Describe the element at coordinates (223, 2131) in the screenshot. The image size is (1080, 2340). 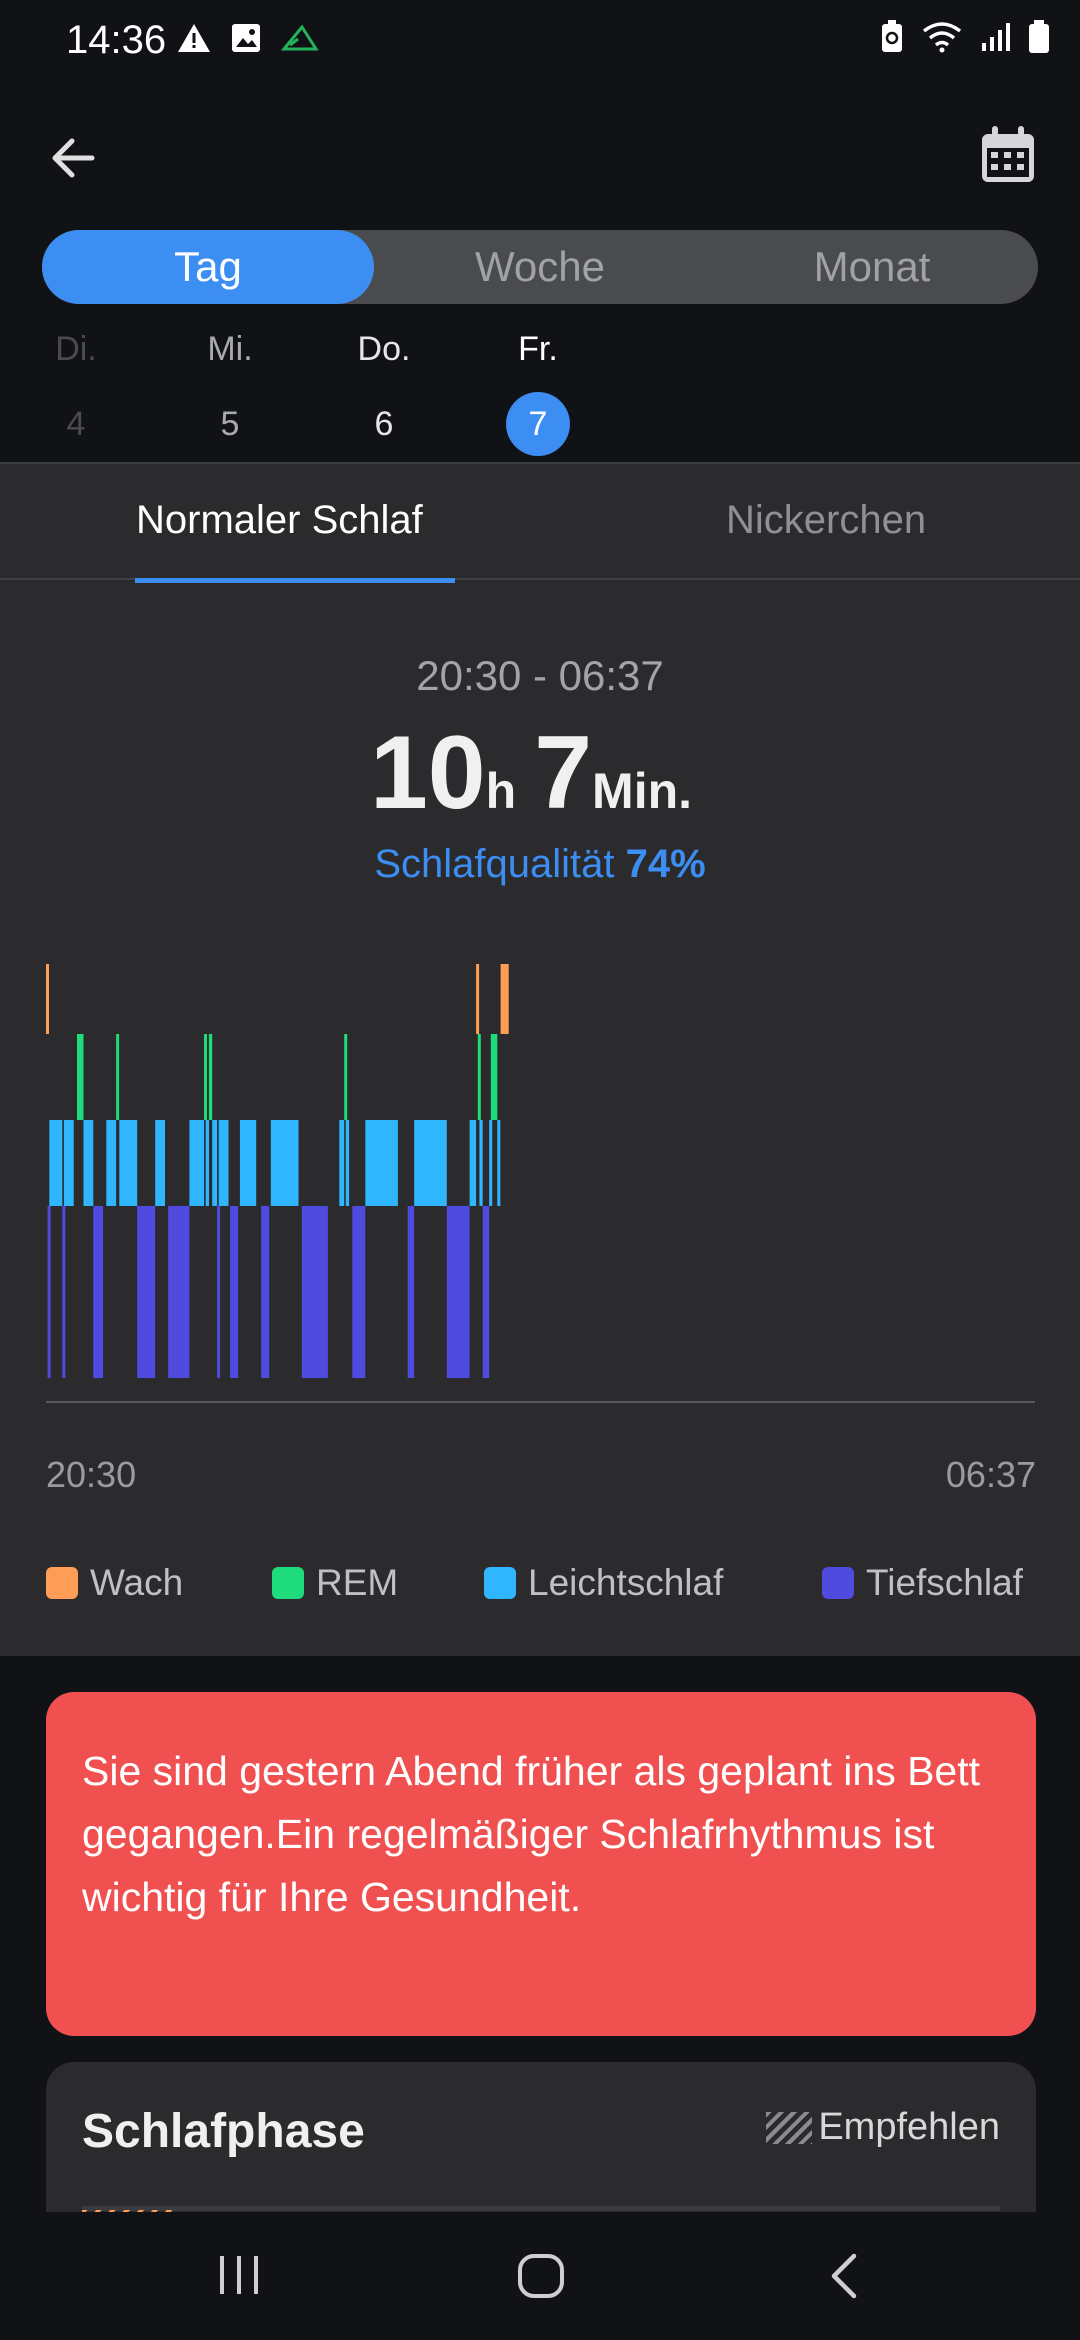
I see `phase-card-title: Schlafphase` at that location.